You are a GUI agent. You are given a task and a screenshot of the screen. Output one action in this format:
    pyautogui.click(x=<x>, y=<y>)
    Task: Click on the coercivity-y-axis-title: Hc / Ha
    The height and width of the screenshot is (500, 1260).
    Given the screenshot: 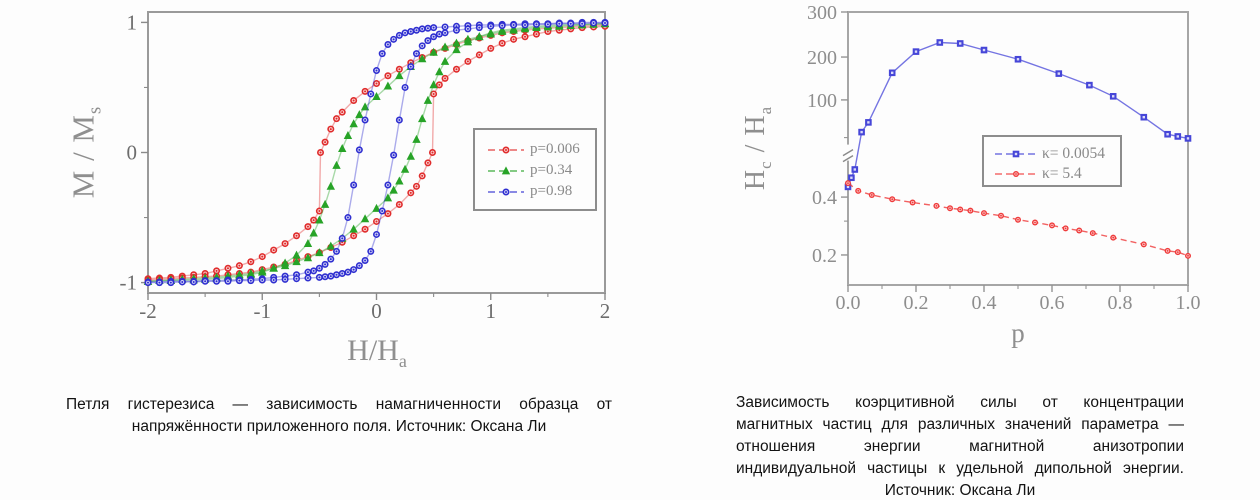 What is the action you would take?
    pyautogui.click(x=758, y=148)
    